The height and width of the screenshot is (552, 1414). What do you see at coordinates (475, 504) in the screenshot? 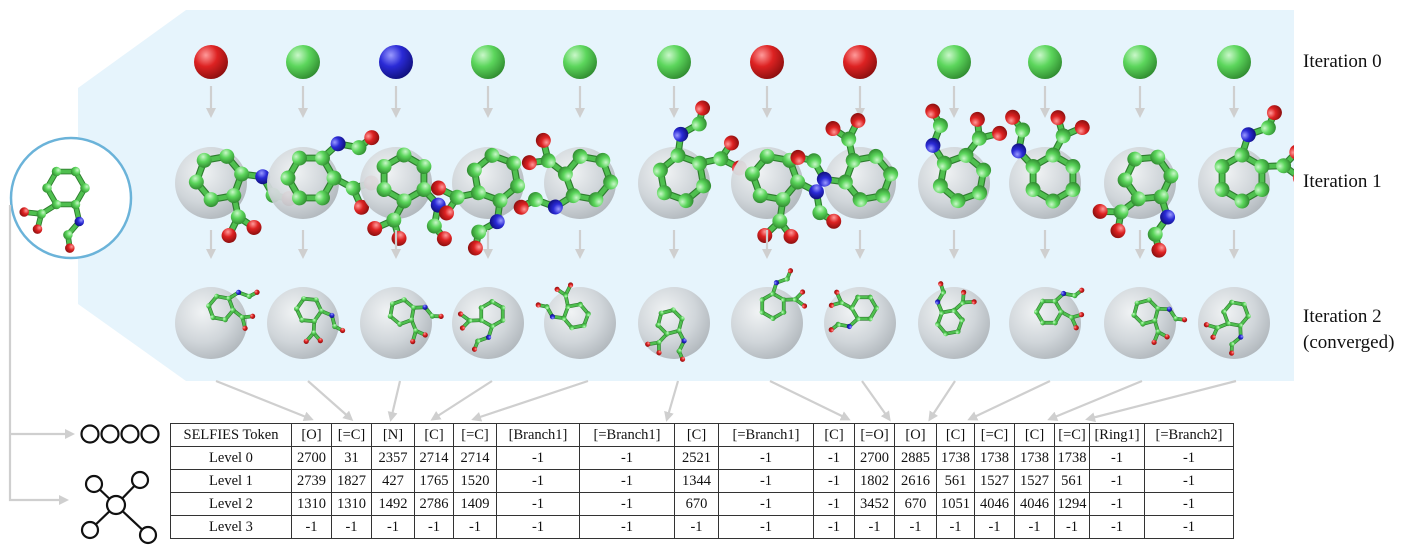
I see `code-cell: 1409` at bounding box center [475, 504].